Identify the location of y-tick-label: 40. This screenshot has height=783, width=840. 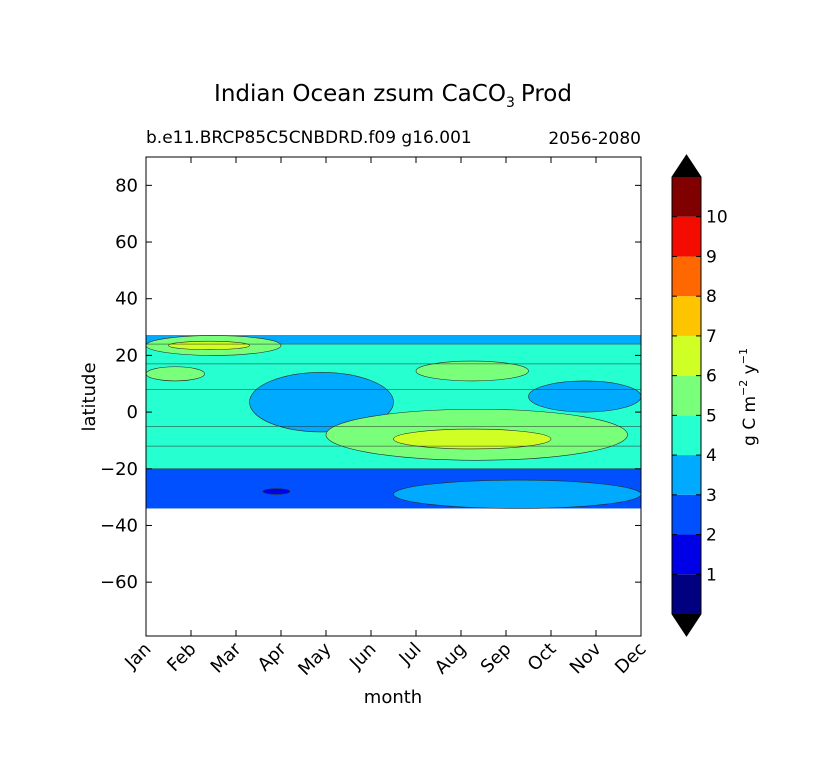
(126, 299).